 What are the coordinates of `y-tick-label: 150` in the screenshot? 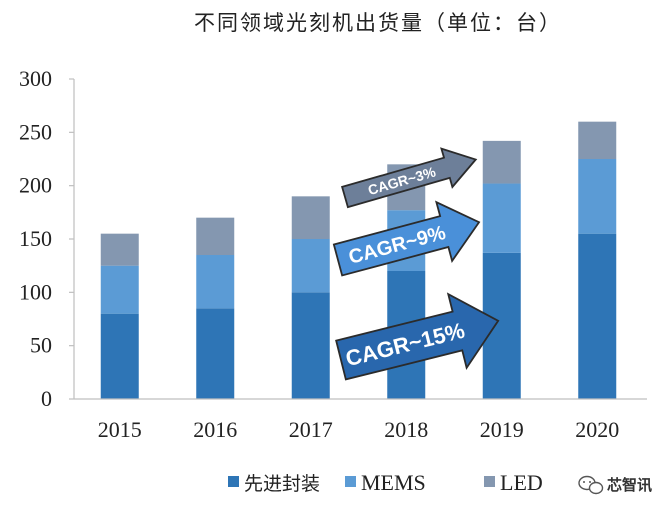 It's located at (35, 238).